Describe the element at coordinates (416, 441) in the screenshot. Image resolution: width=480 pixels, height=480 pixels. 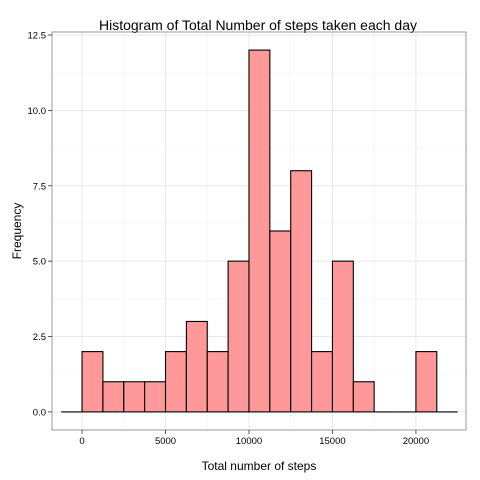
I see `x-tick-label: 20000` at that location.